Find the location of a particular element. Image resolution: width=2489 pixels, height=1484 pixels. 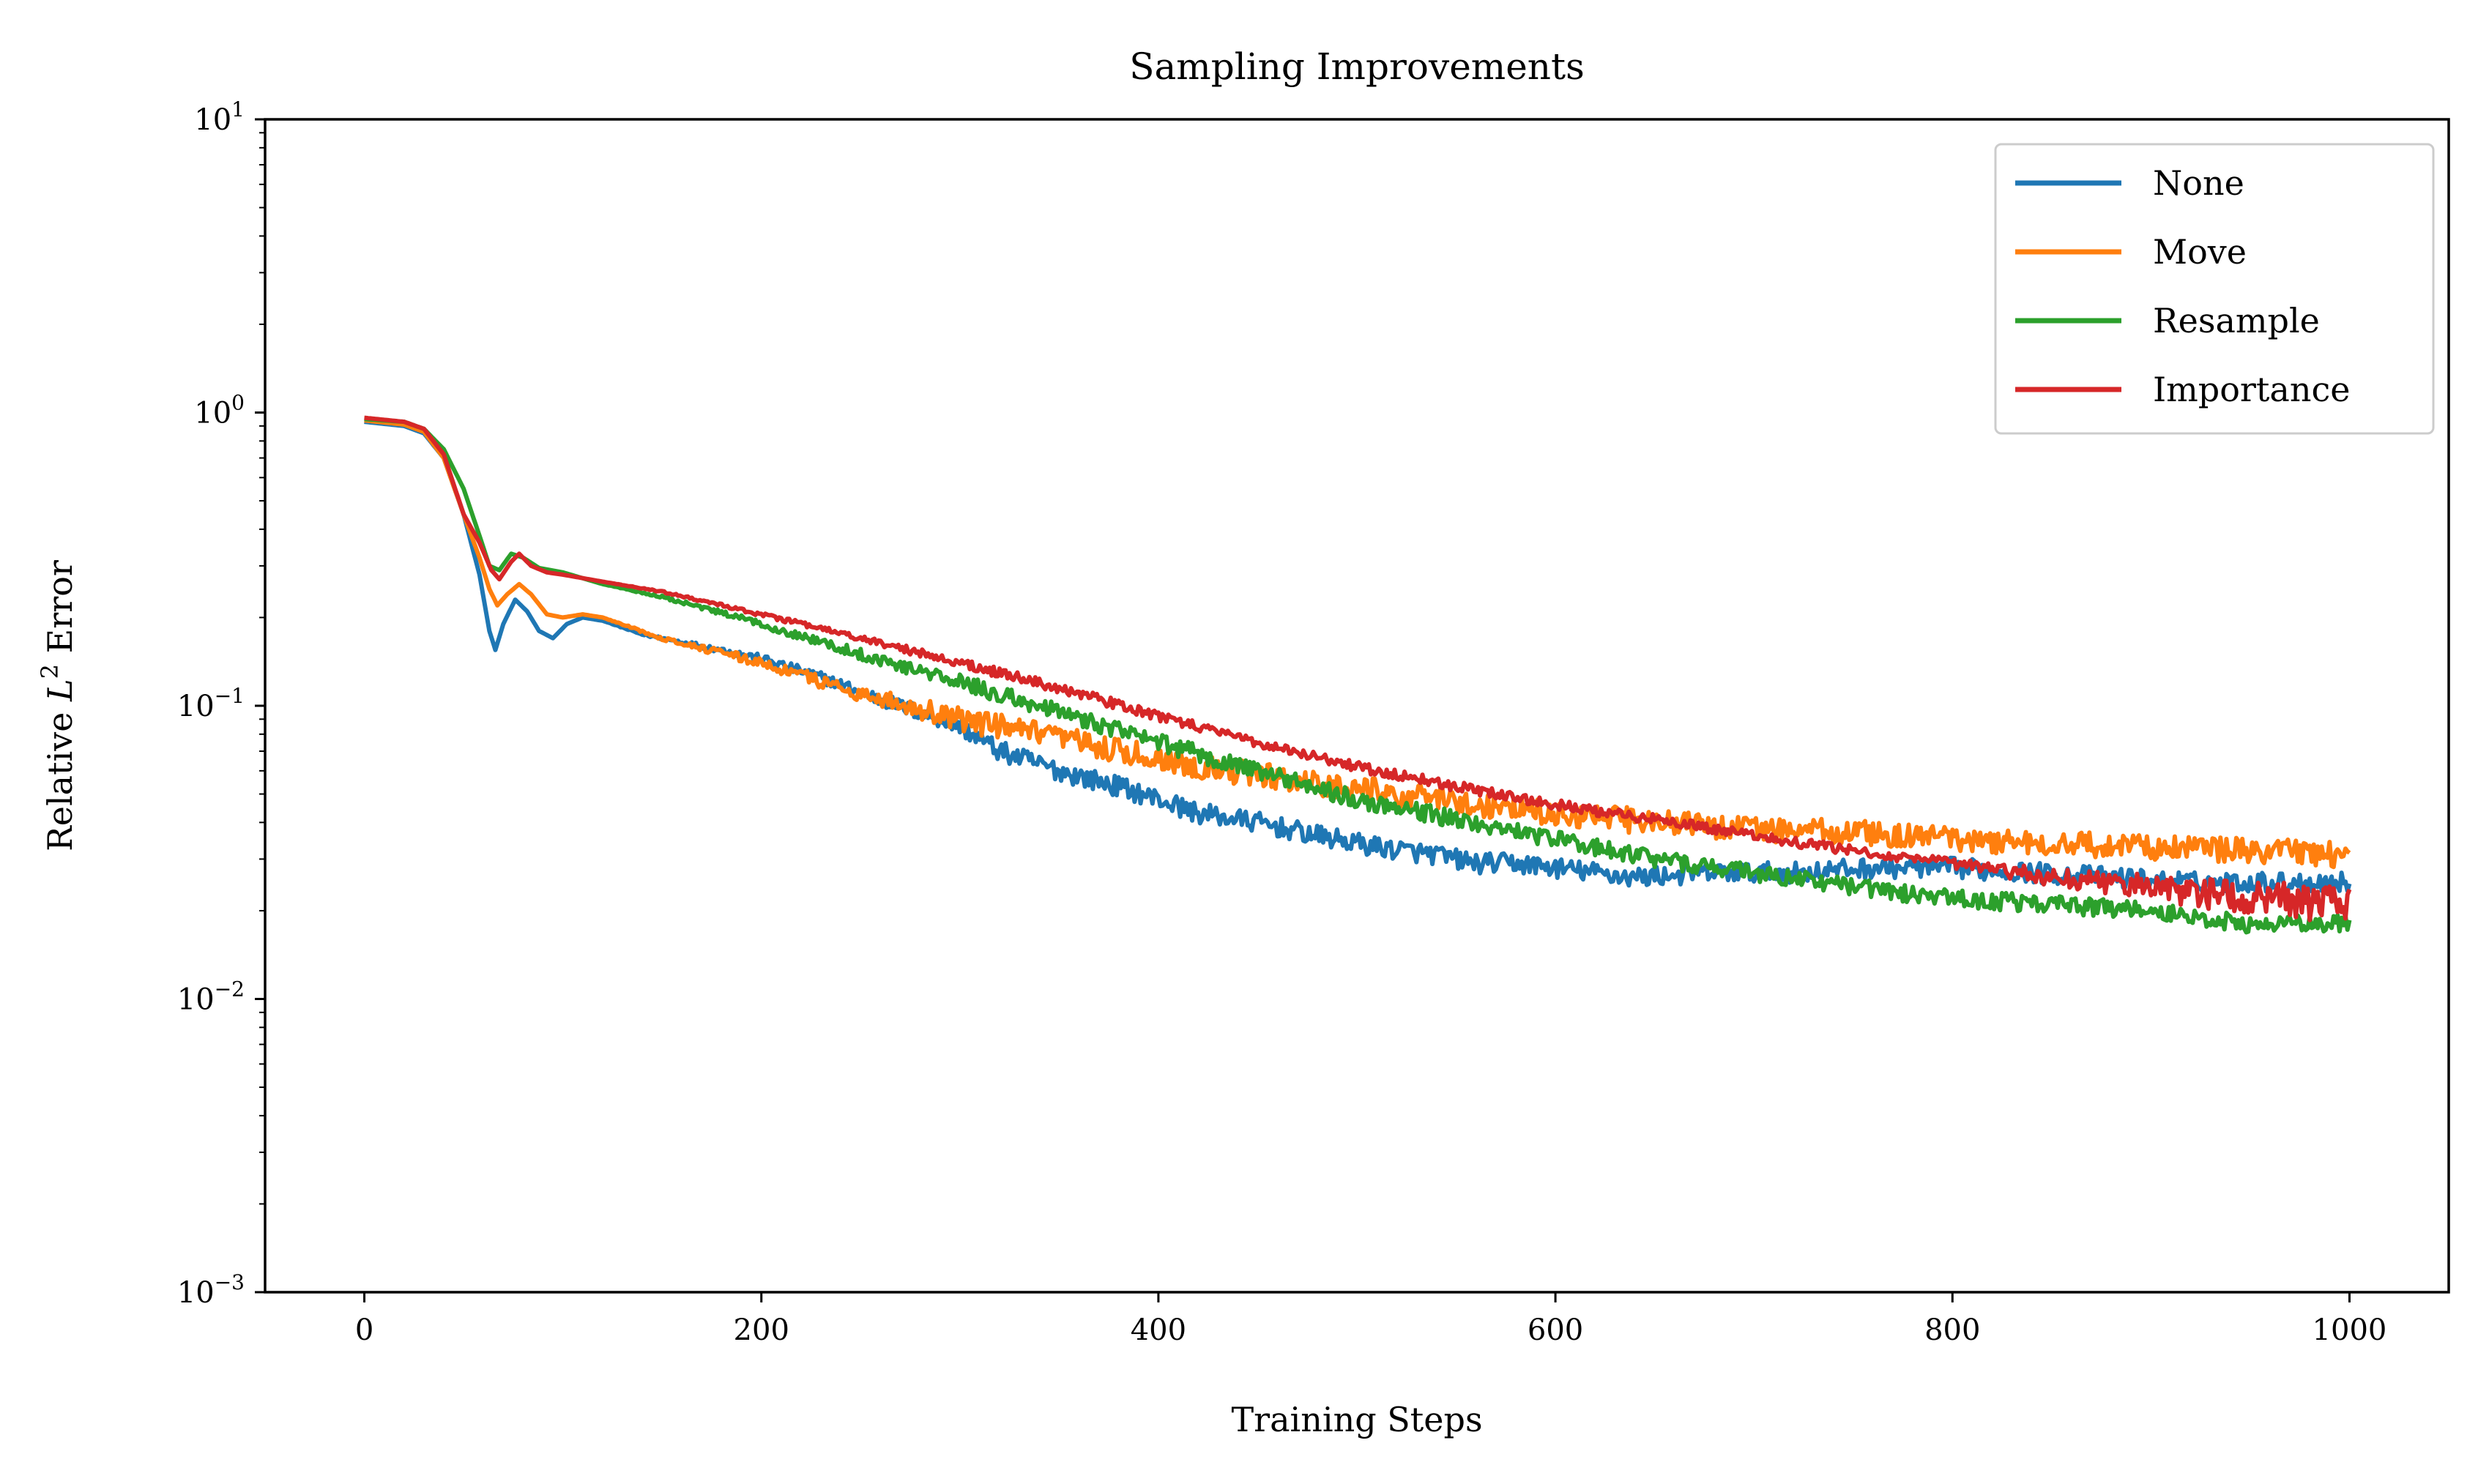

legend-label-importance: Importance is located at coordinates (2251, 389).